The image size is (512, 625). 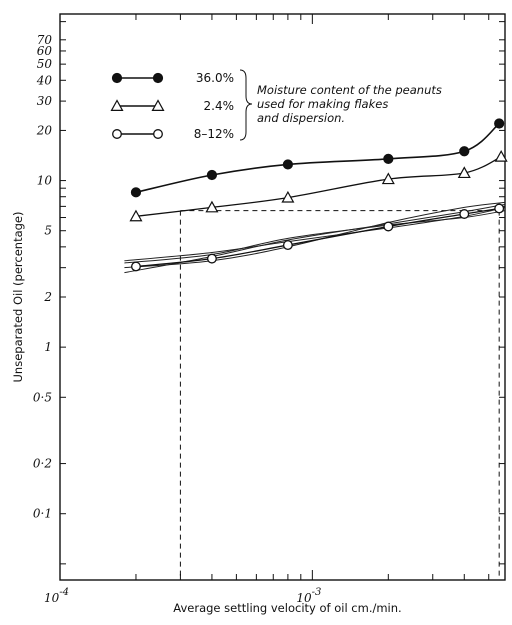 What do you see at coordinates (45, 101) in the screenshot?
I see `y-tick-label: 30` at bounding box center [45, 101].